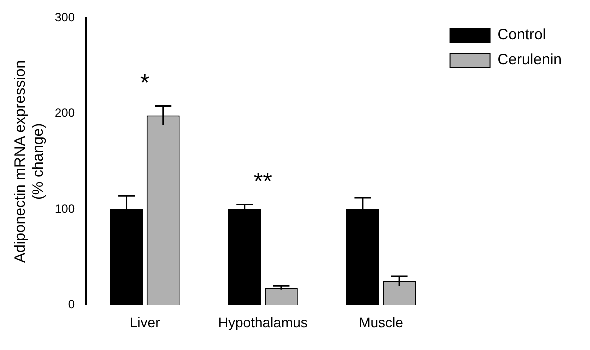 The image size is (590, 350). Describe the element at coordinates (522, 35) in the screenshot. I see `legend-label: Control` at that location.